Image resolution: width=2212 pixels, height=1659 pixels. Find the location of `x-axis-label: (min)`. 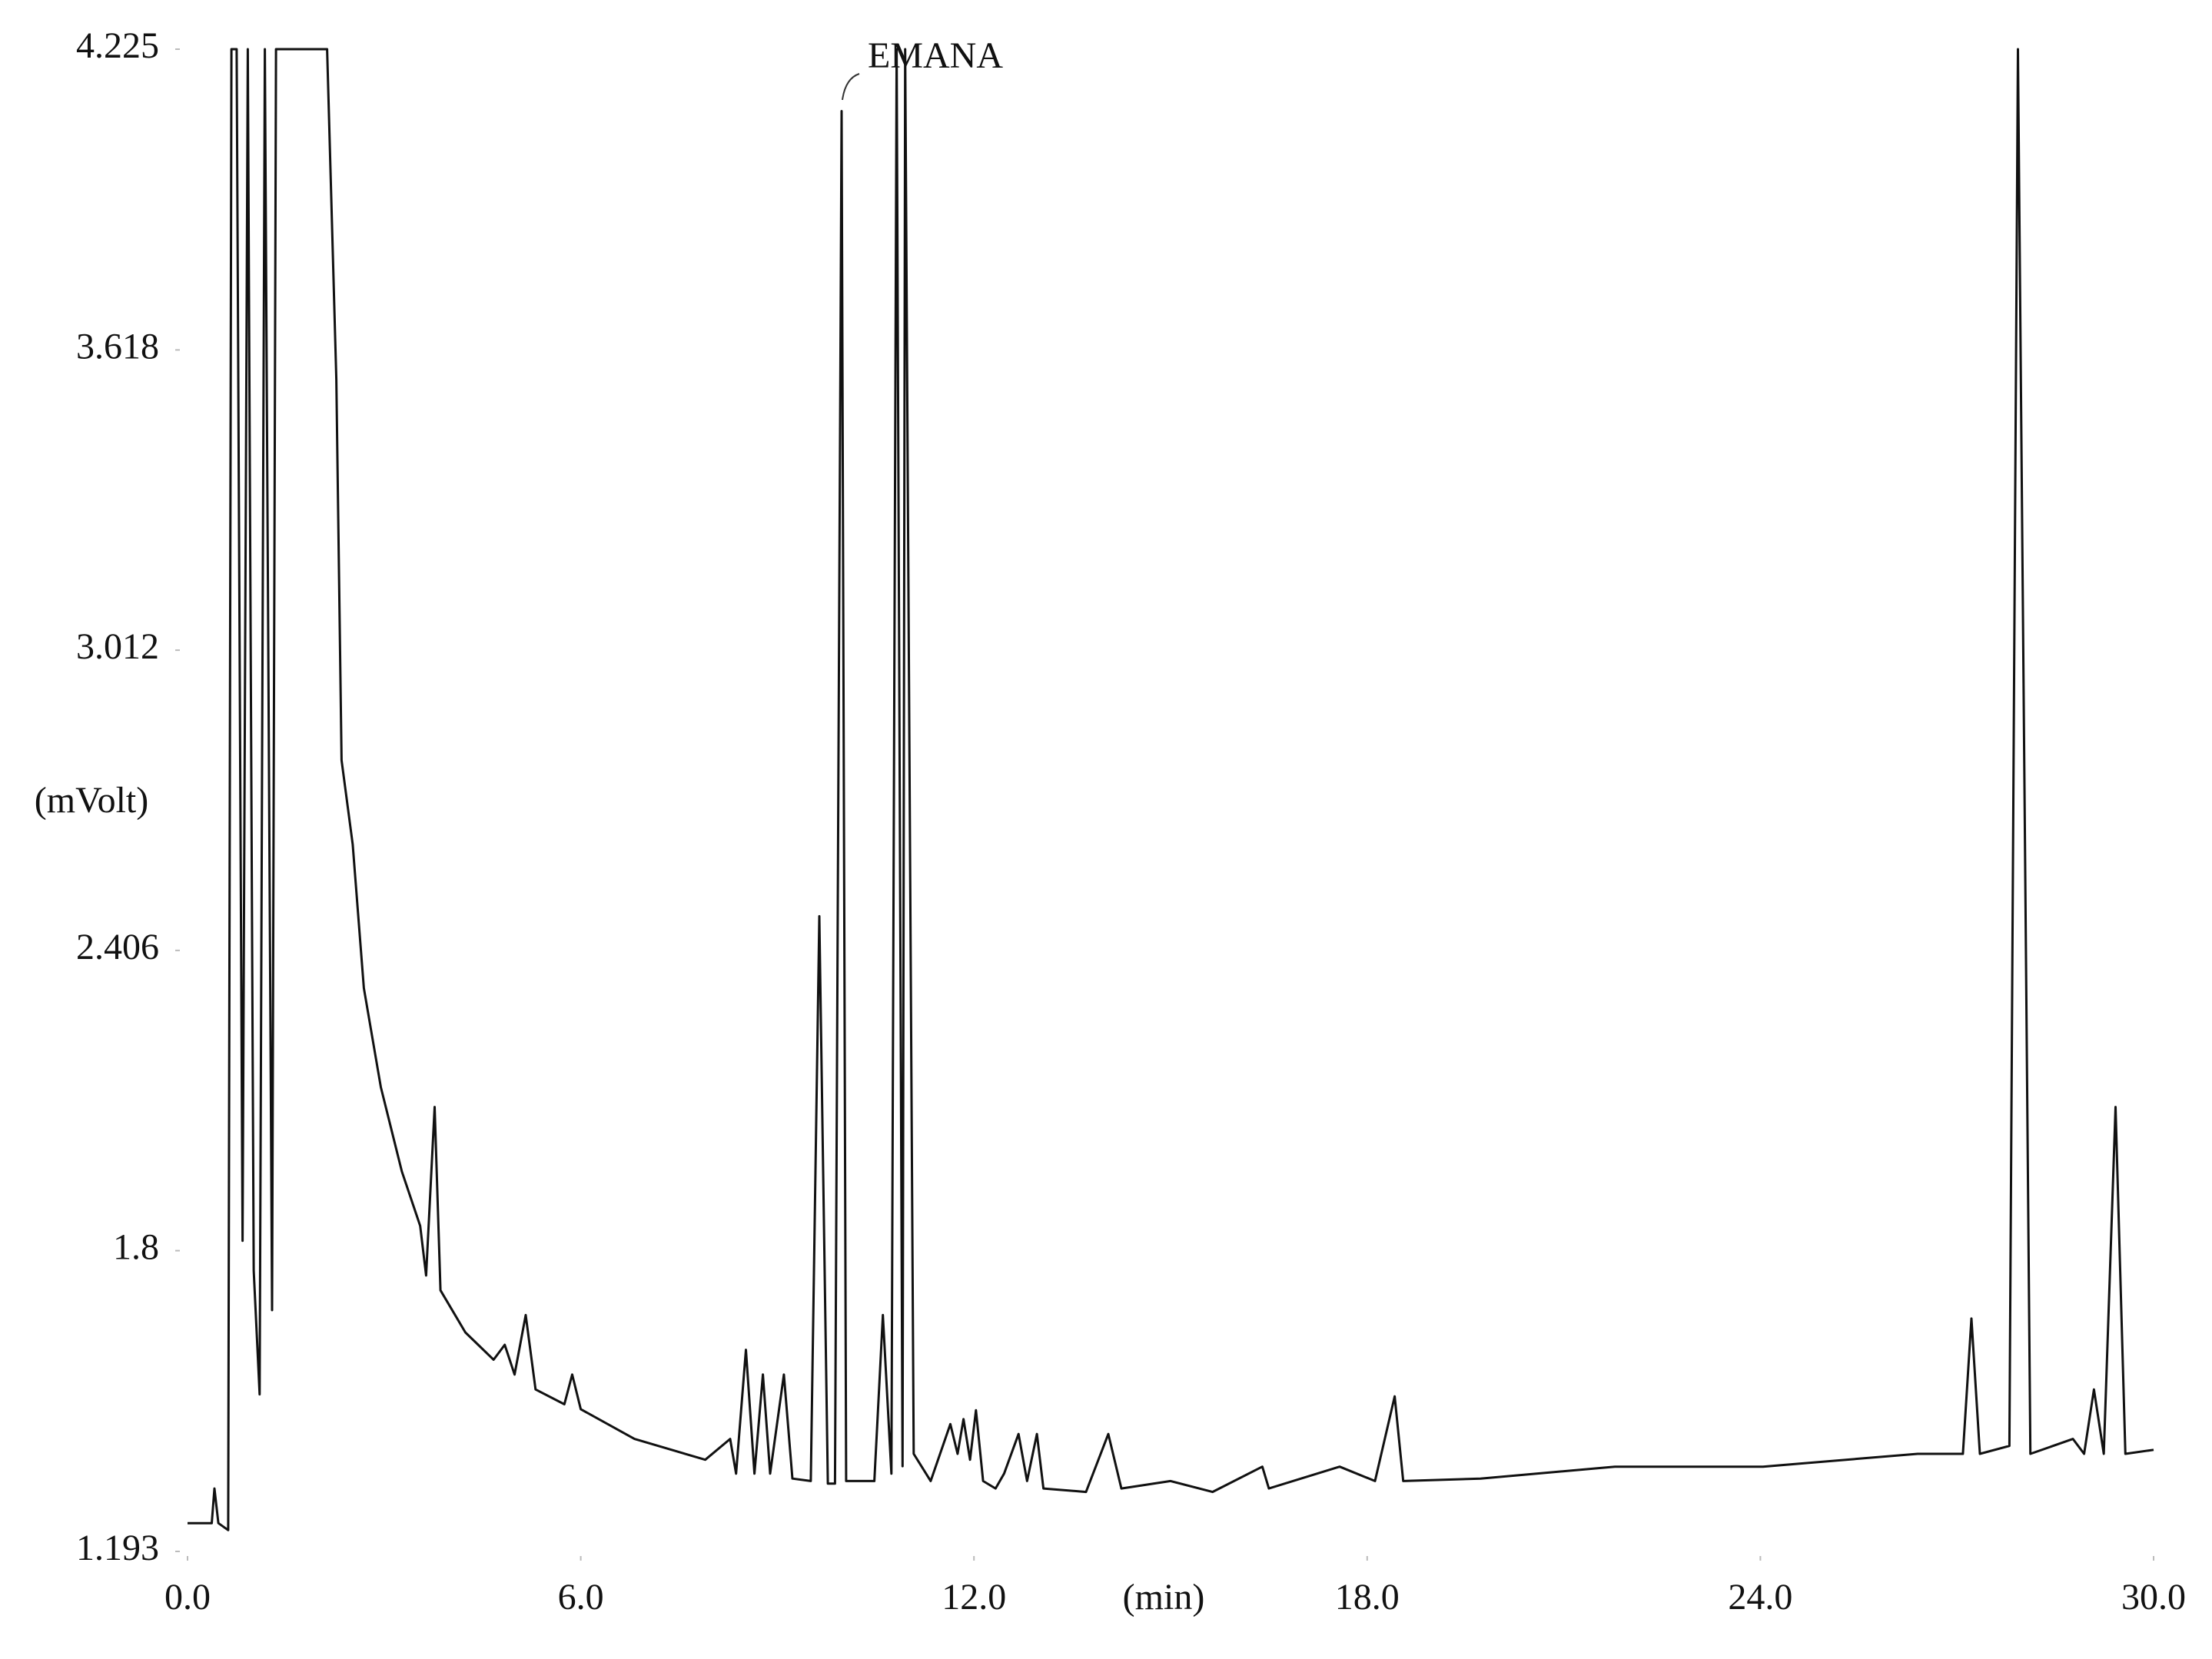

x-axis-label: (min) is located at coordinates (1164, 1597).